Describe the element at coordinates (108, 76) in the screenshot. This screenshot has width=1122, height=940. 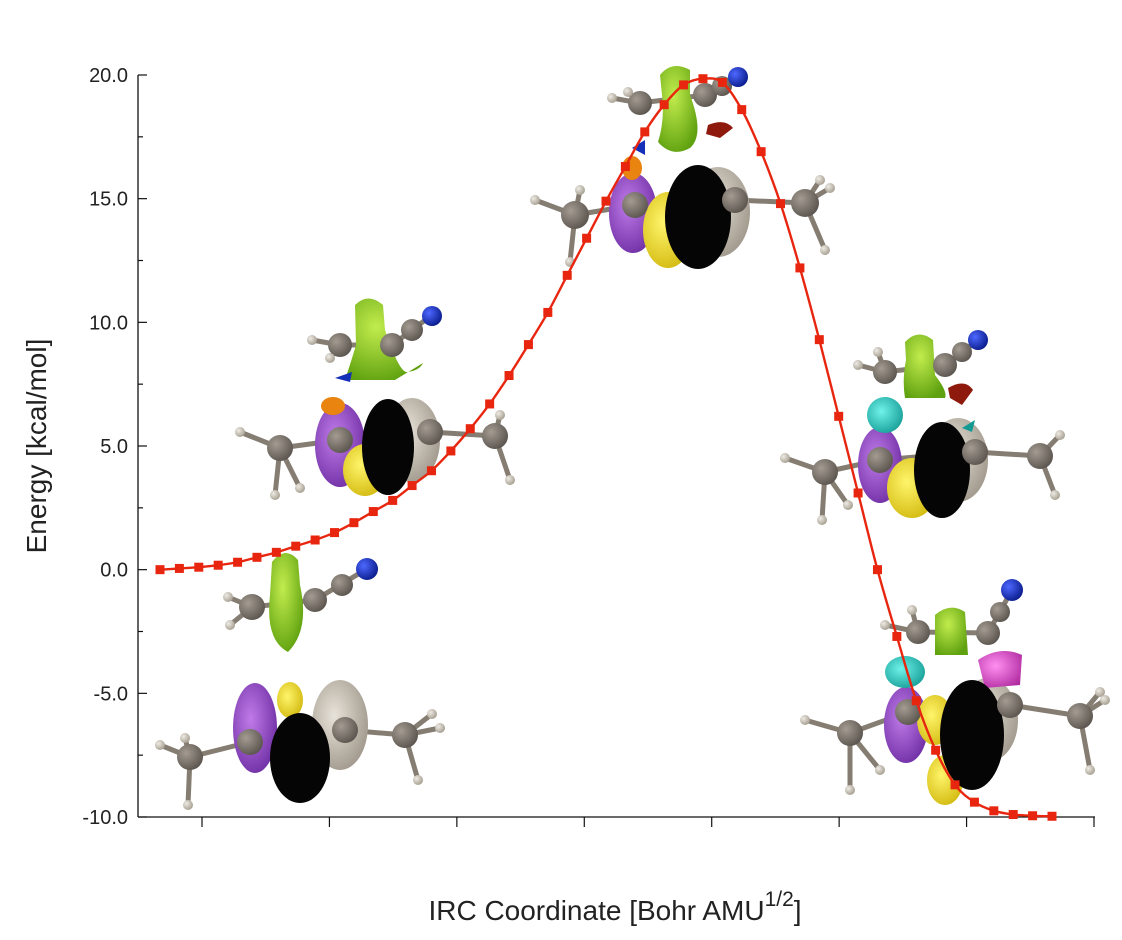
I see `y-tick-label: 20.0` at that location.